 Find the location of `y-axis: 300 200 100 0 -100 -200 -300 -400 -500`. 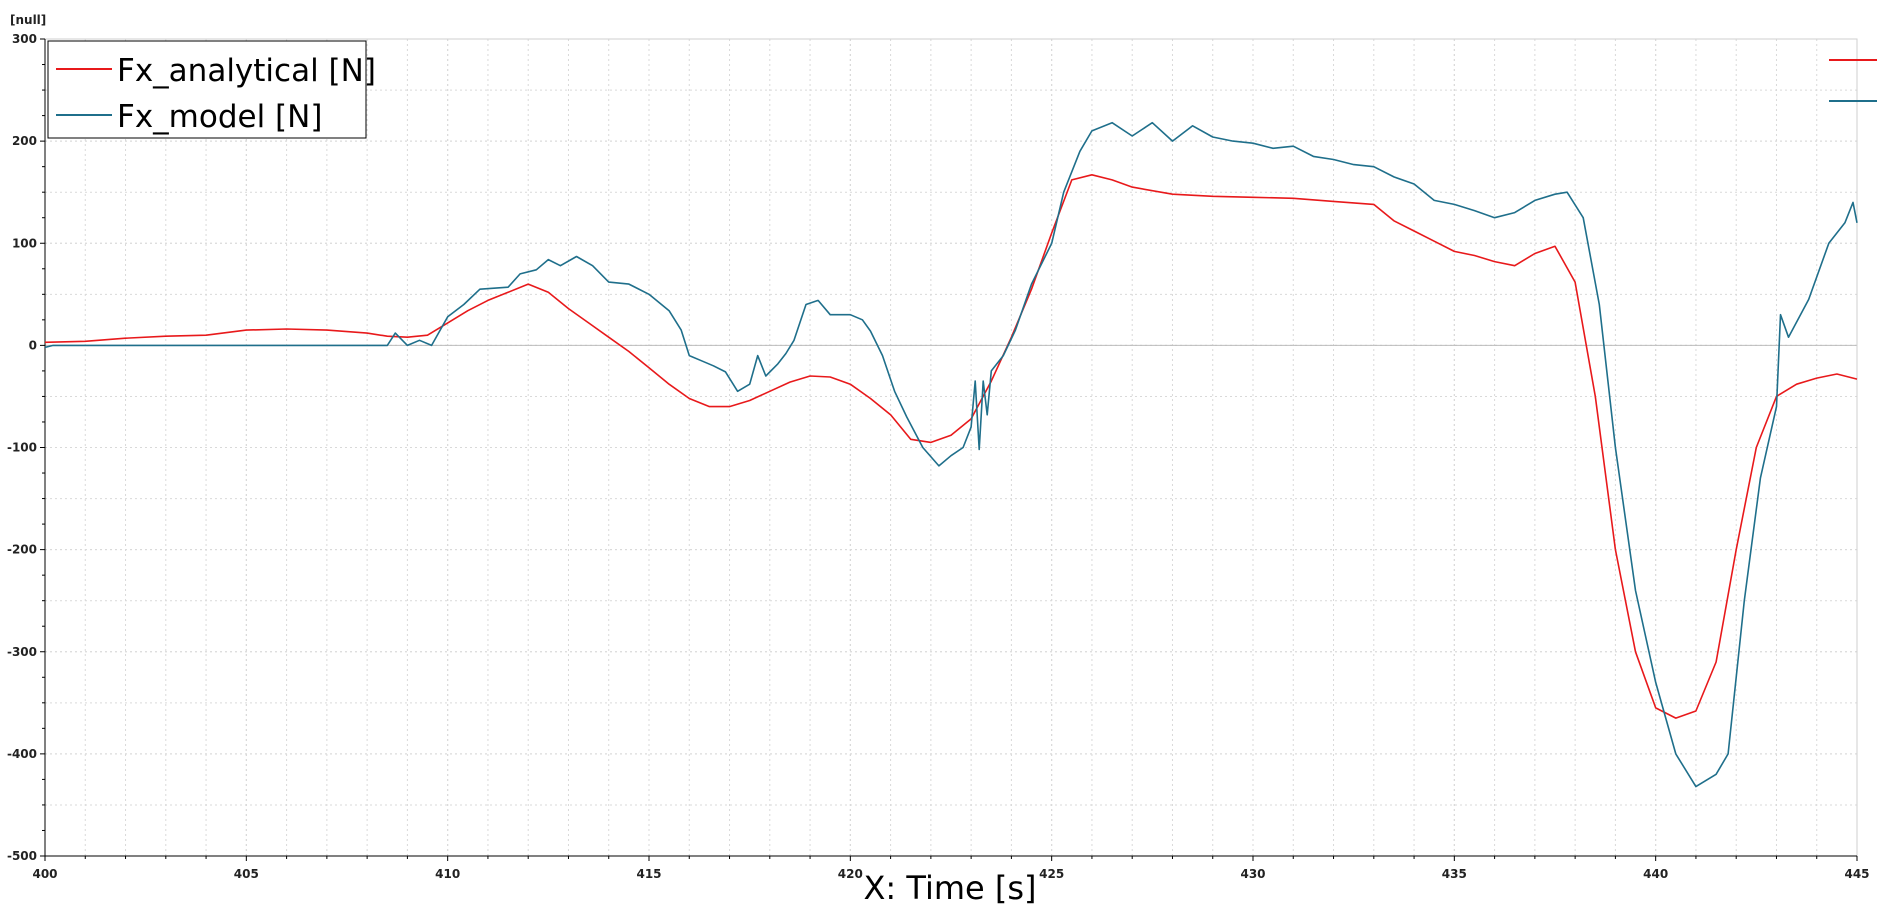

y-axis: 300 200 100 0 -100 -200 -300 -400 -500 is located at coordinates (26, 447).